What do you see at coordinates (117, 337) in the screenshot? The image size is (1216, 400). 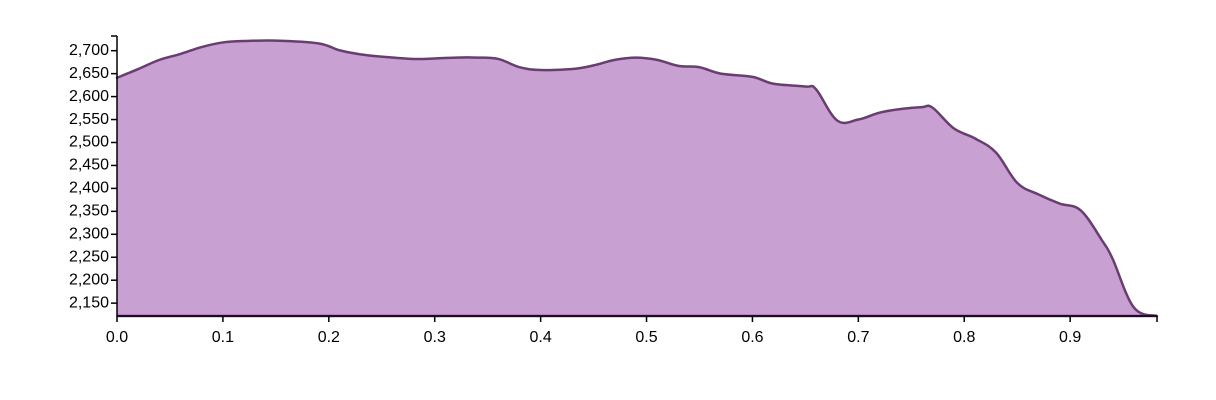 I see `x-tick-label: 0.0` at bounding box center [117, 337].